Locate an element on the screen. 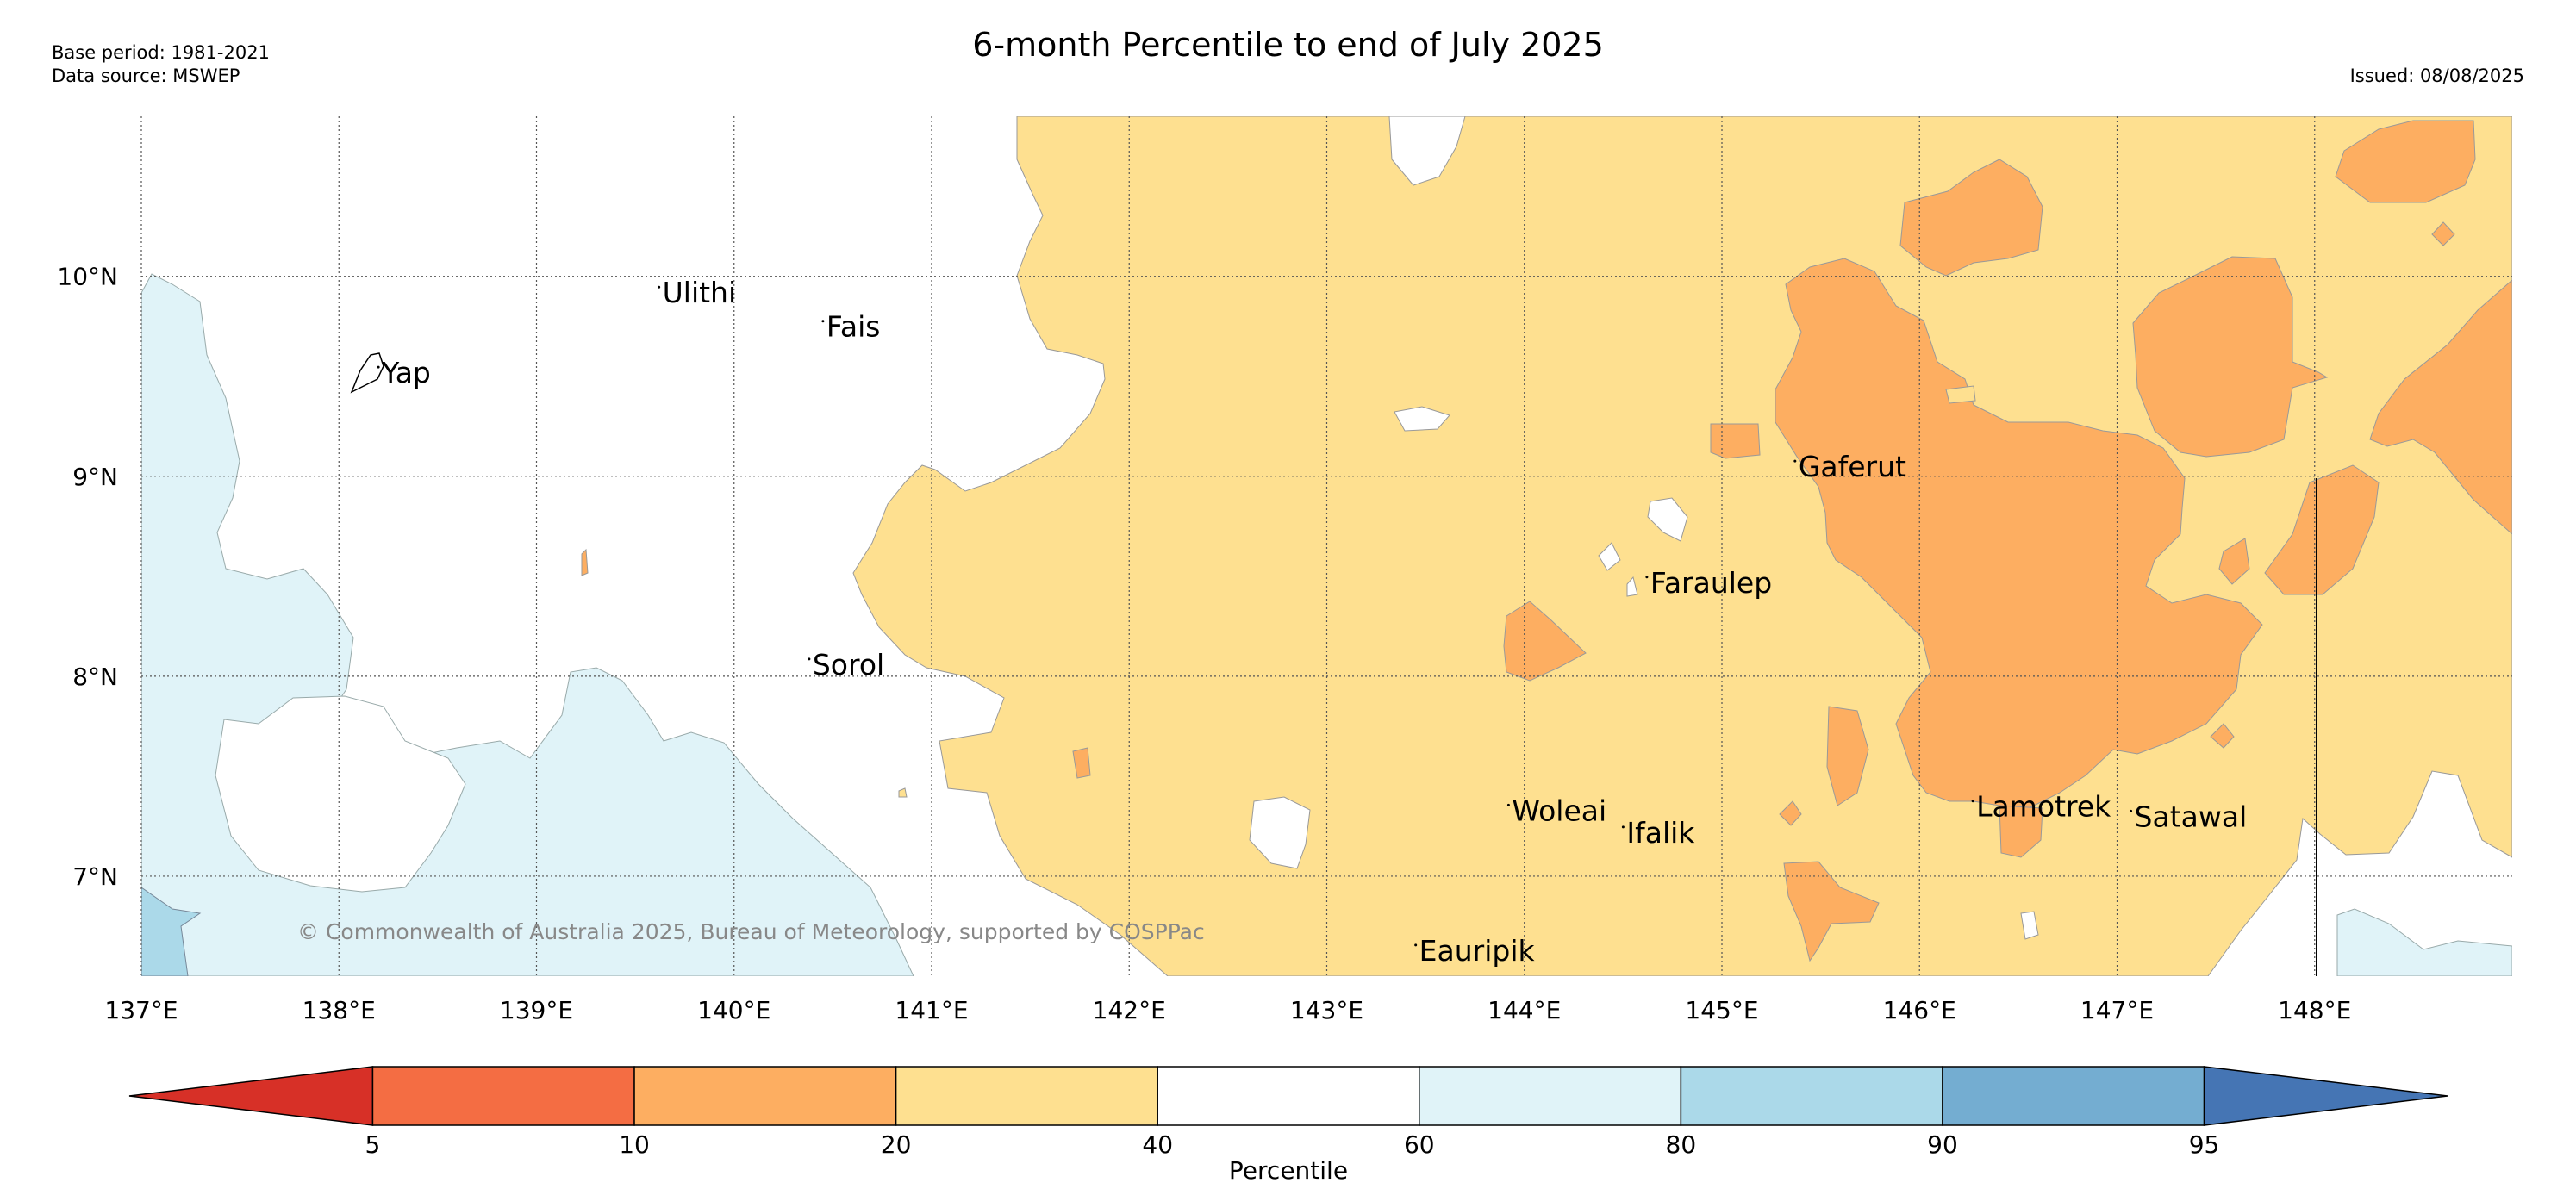  colorbar-tick-label: 10 is located at coordinates (634, 1145).